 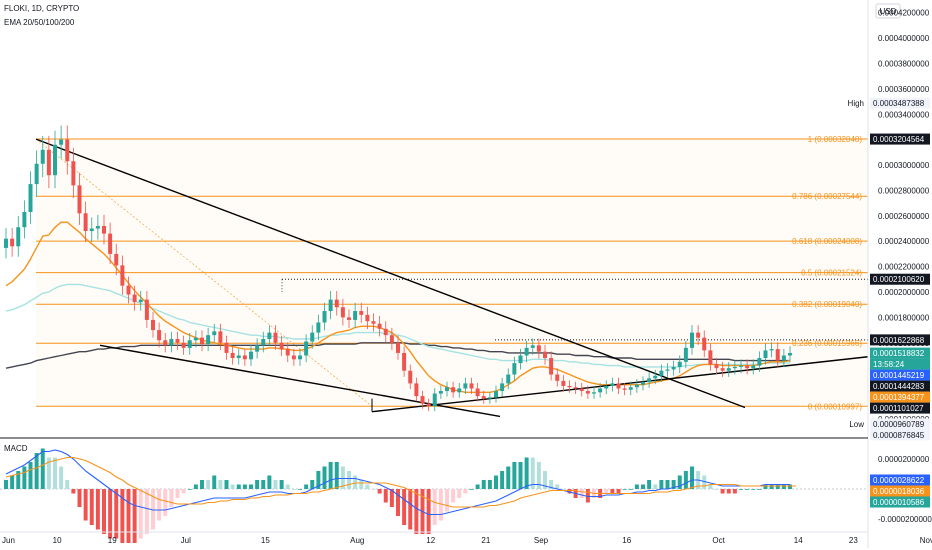 I want to click on price-tag-6: 13:58:24, so click(x=889, y=364).